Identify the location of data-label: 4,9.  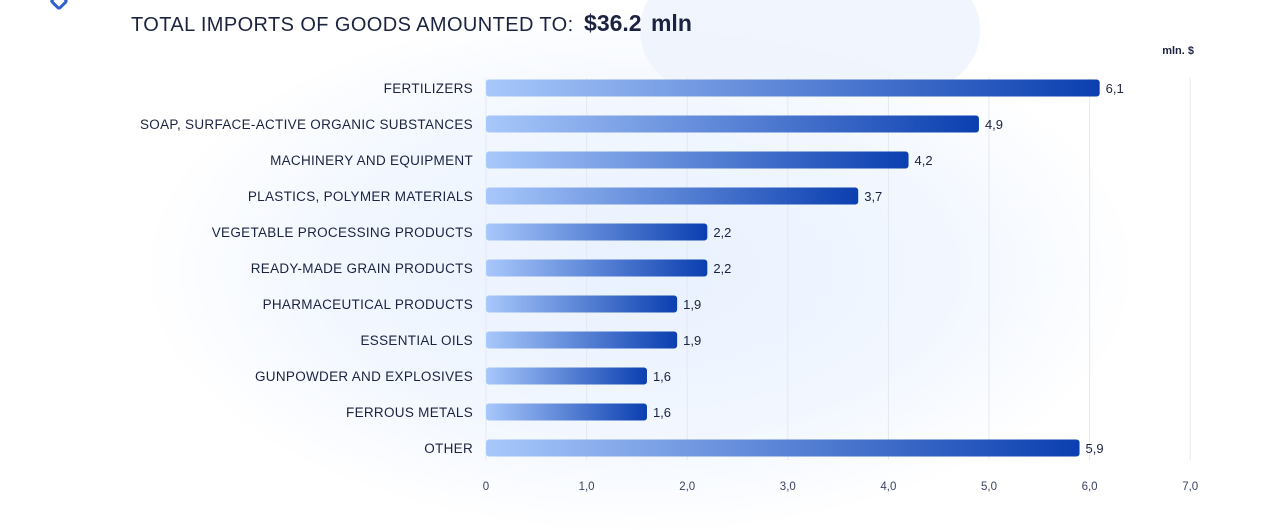
(994, 124).